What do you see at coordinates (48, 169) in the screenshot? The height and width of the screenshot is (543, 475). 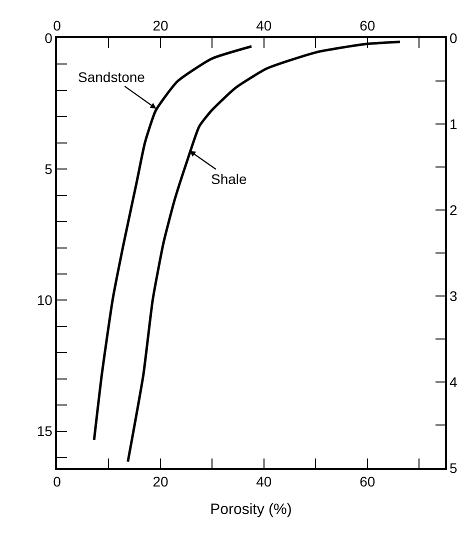 I see `y-tick-label: 5` at bounding box center [48, 169].